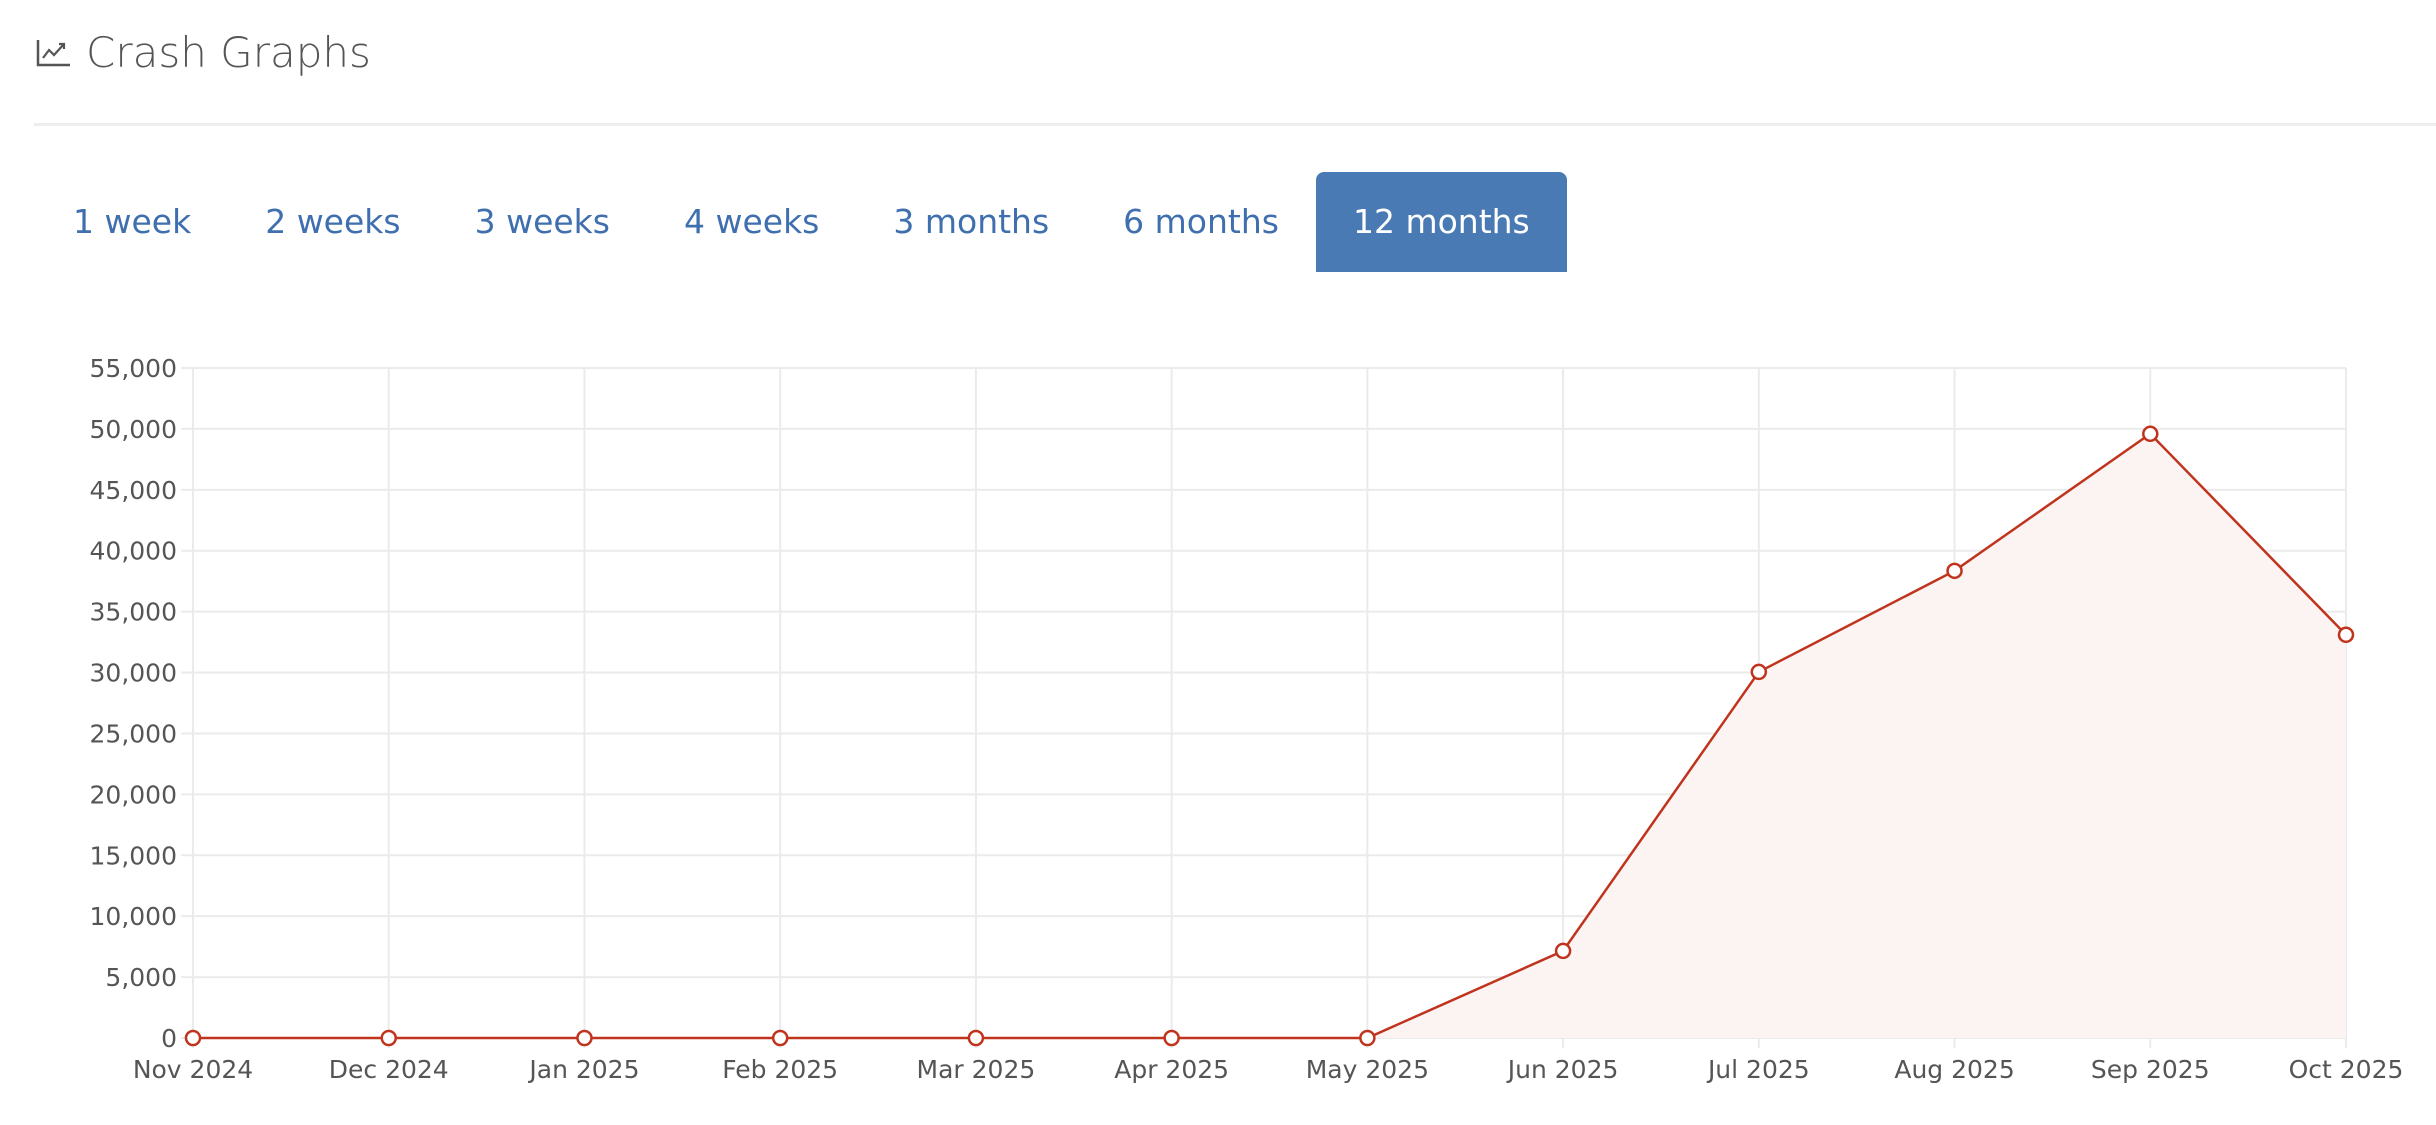  What do you see at coordinates (133, 855) in the screenshot?
I see `y-tick-label: 15,000` at bounding box center [133, 855].